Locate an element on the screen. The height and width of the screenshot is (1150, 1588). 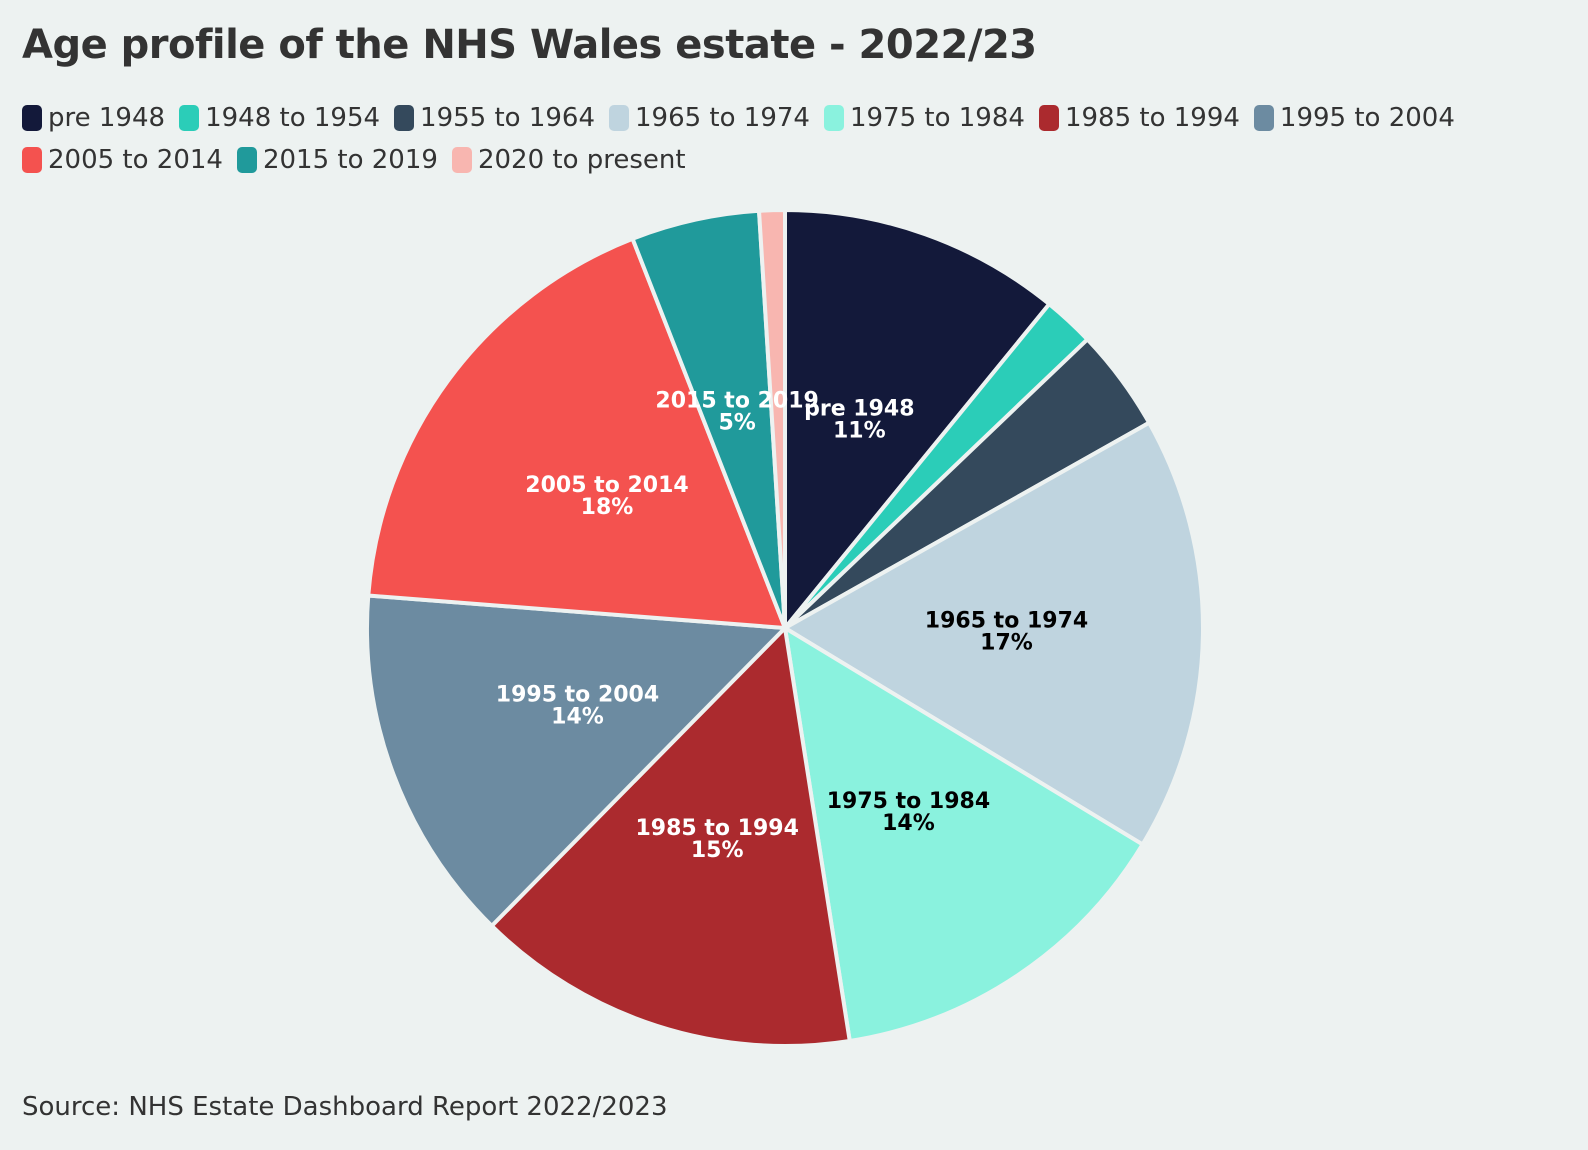
legend-item-2005-to-2014: 2005 to 2014 is located at coordinates (122, 160).